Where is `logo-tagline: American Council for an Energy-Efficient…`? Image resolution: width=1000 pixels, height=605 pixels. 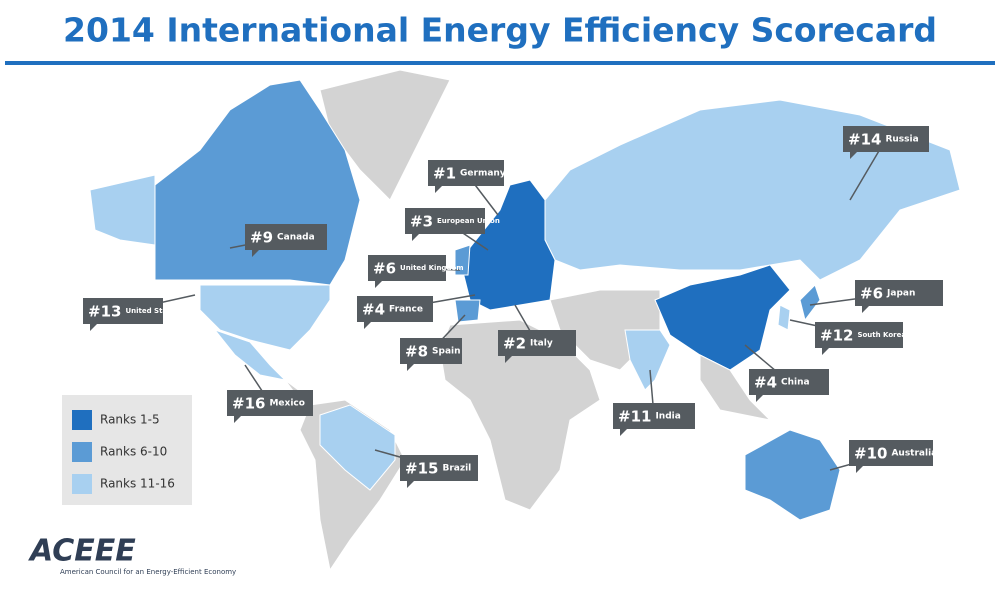
logo-tagline: American Council for an Energy-Efficient… is located at coordinates (148, 572).